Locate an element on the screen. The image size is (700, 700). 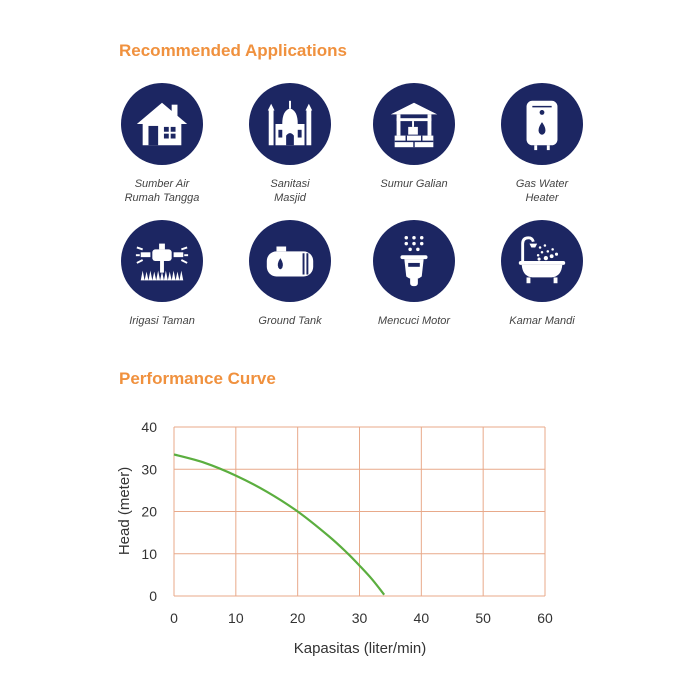
x-tick-label: 40 is located at coordinates (422, 618).